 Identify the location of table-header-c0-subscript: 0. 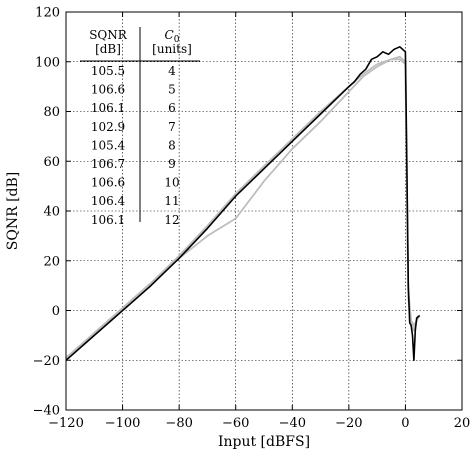
(177, 40).